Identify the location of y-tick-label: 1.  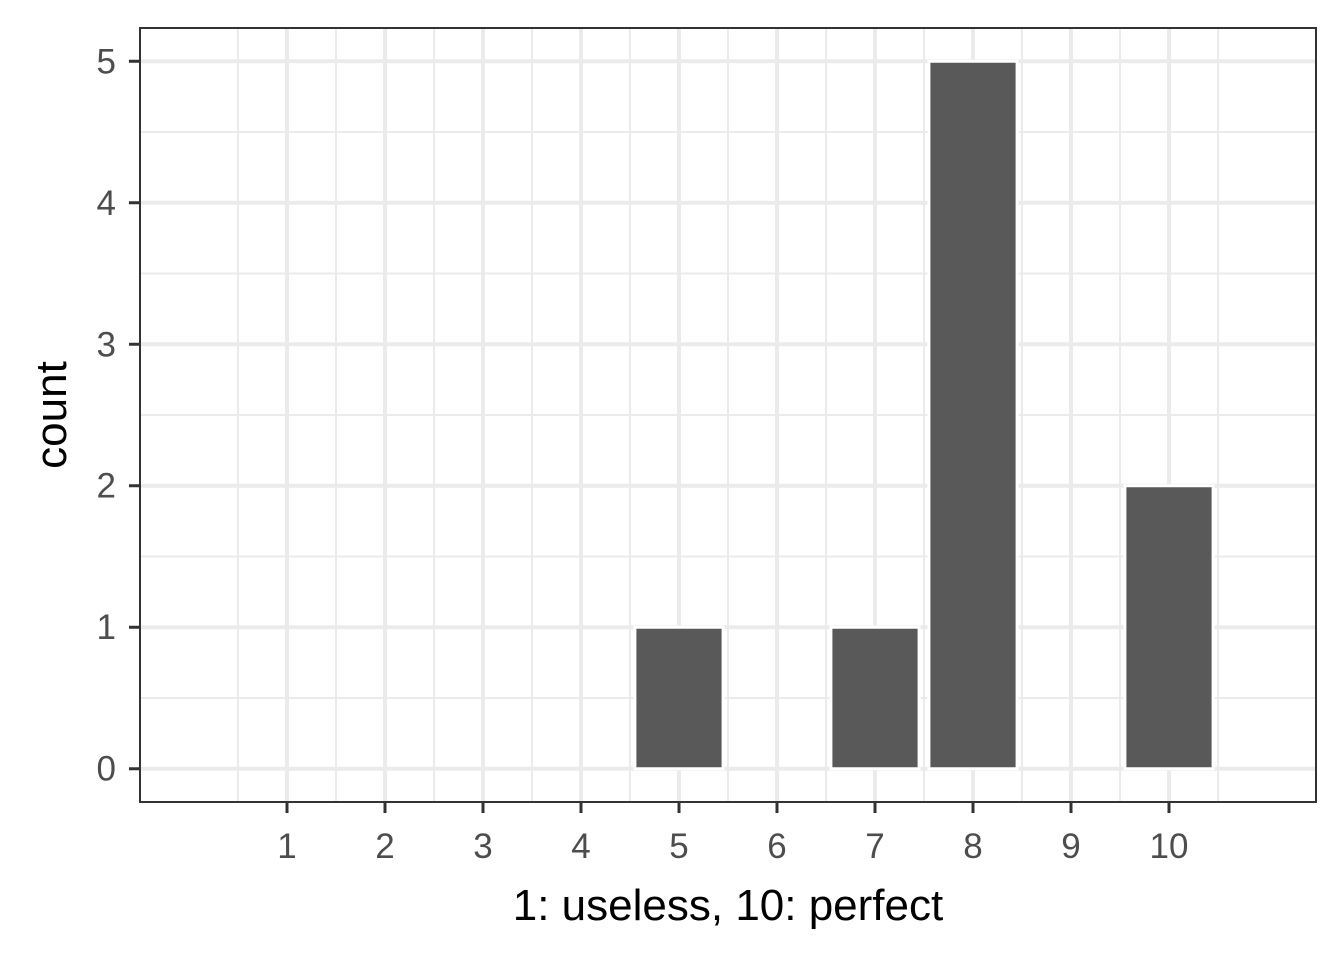
(106, 627).